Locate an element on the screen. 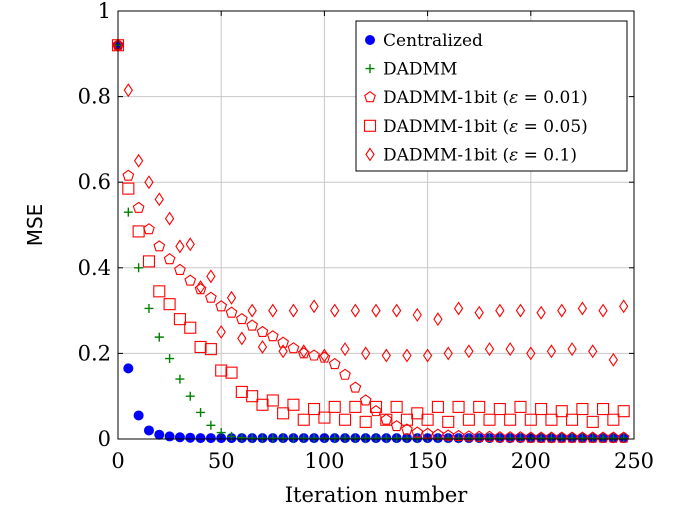 This screenshot has height=514, width=681. x-tick-label: 100 is located at coordinates (324, 461).